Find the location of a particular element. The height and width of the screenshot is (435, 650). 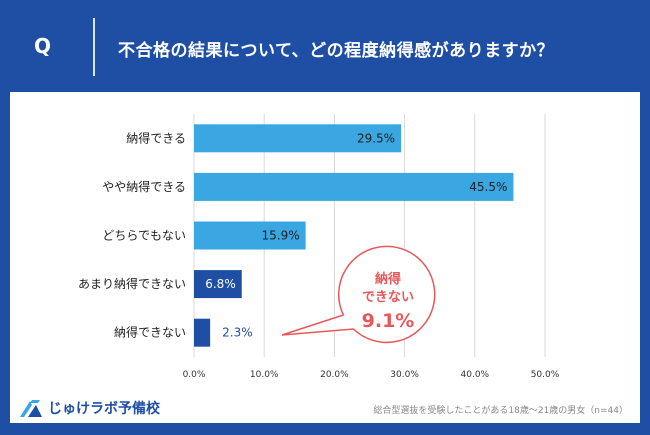

value-label: 45.5% is located at coordinates (488, 187).